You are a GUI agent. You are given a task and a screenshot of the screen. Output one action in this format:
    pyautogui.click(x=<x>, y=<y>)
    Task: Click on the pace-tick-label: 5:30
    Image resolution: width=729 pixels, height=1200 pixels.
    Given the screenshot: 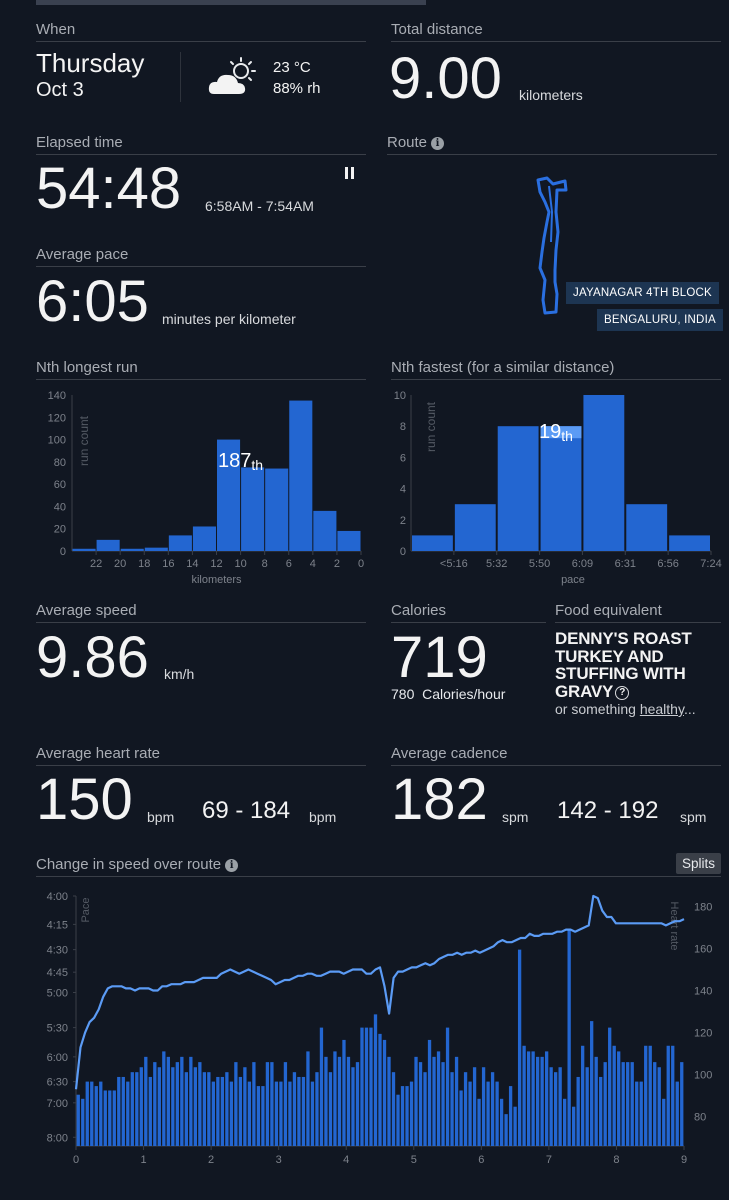 What is the action you would take?
    pyautogui.click(x=57, y=1029)
    